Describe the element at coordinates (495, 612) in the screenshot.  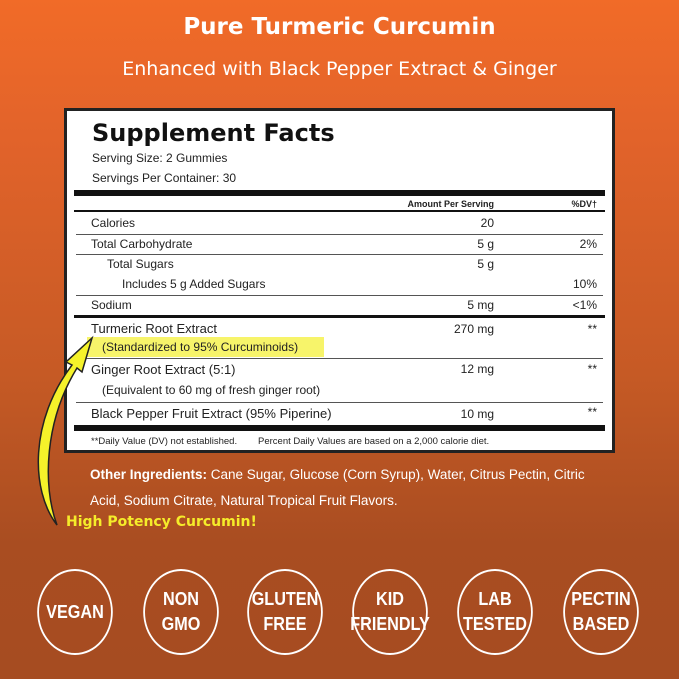
I see `badge-lab-tested: LAB TESTED` at that location.